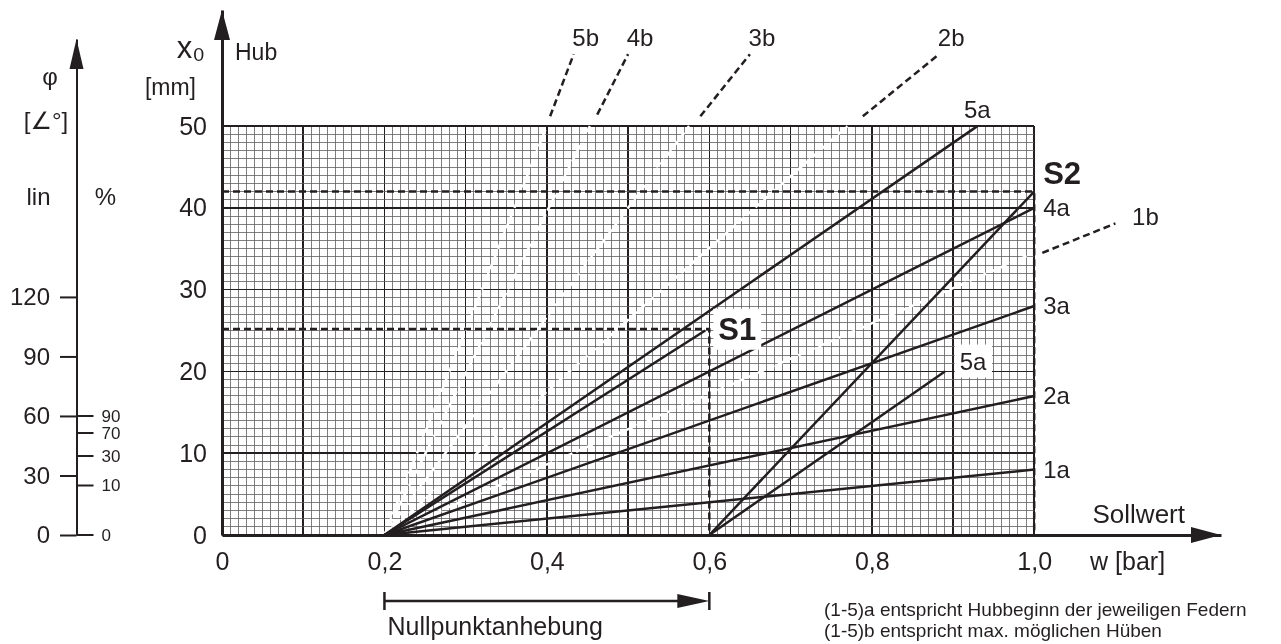 The height and width of the screenshot is (644, 1281). I want to click on y-tick-label: 30, so click(193, 289).